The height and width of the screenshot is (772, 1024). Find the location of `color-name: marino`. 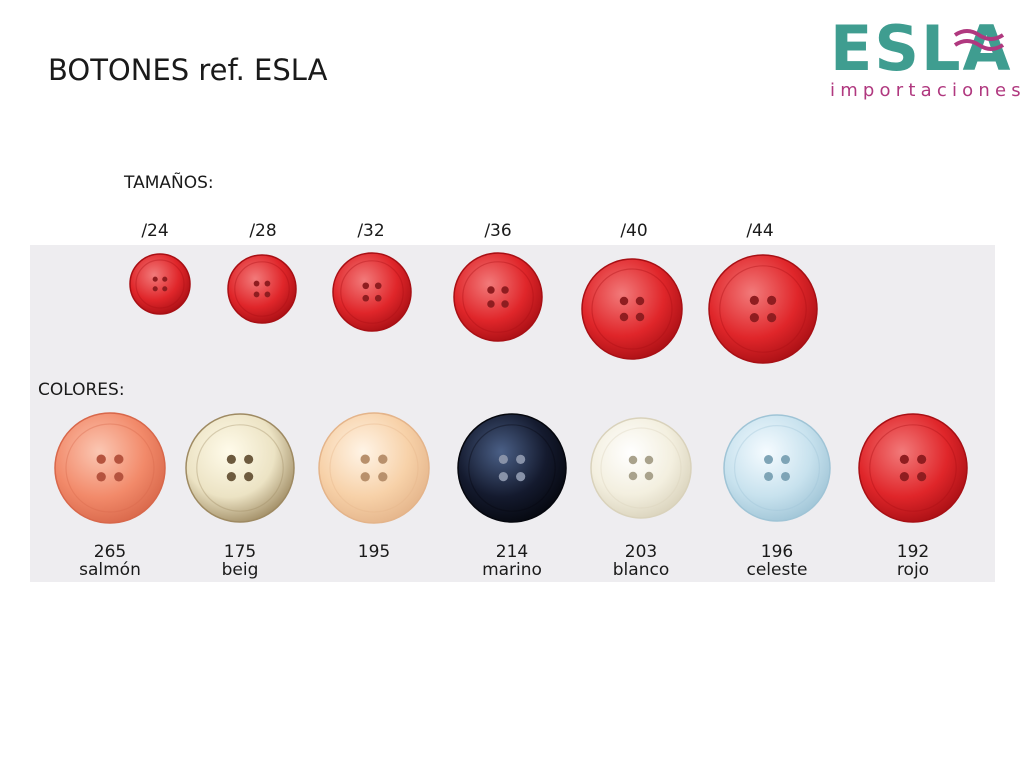

color-name: marino is located at coordinates (512, 570).